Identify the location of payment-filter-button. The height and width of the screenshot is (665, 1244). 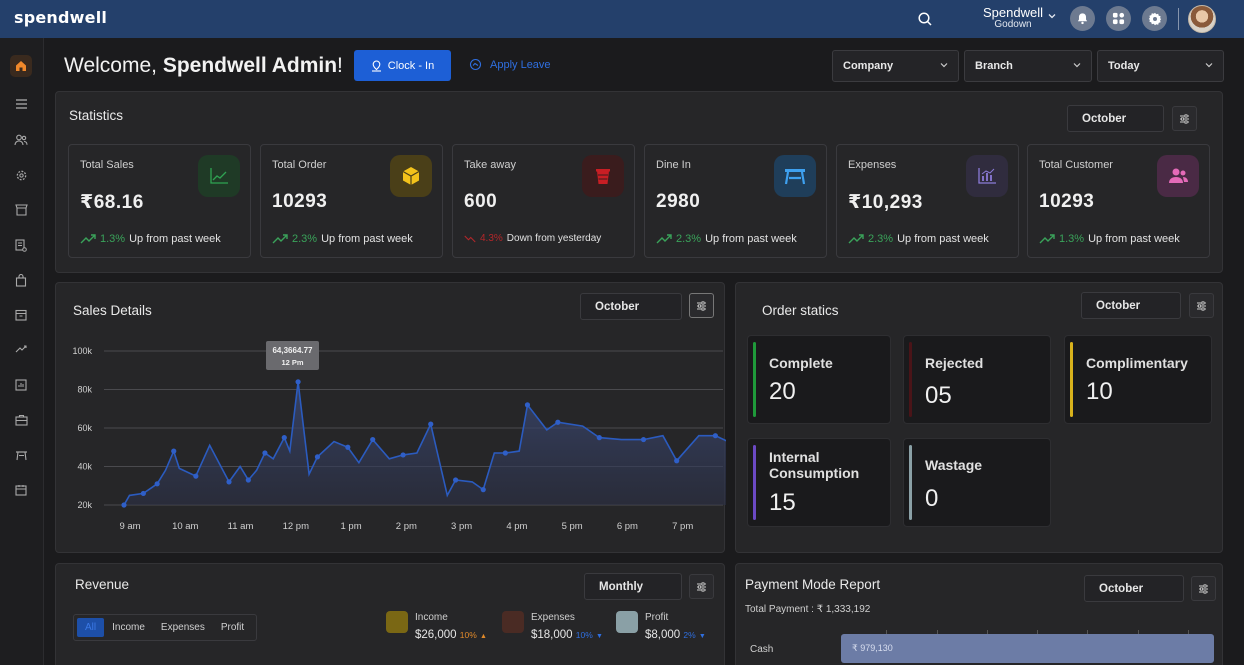
(1203, 588).